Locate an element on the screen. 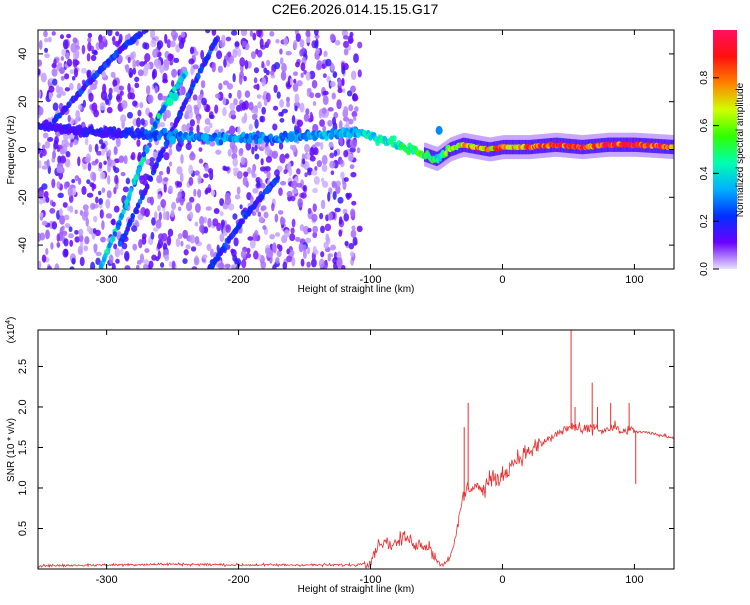 The width and height of the screenshot is (750, 605). y-tick-label: 1.5 is located at coordinates (23, 447).